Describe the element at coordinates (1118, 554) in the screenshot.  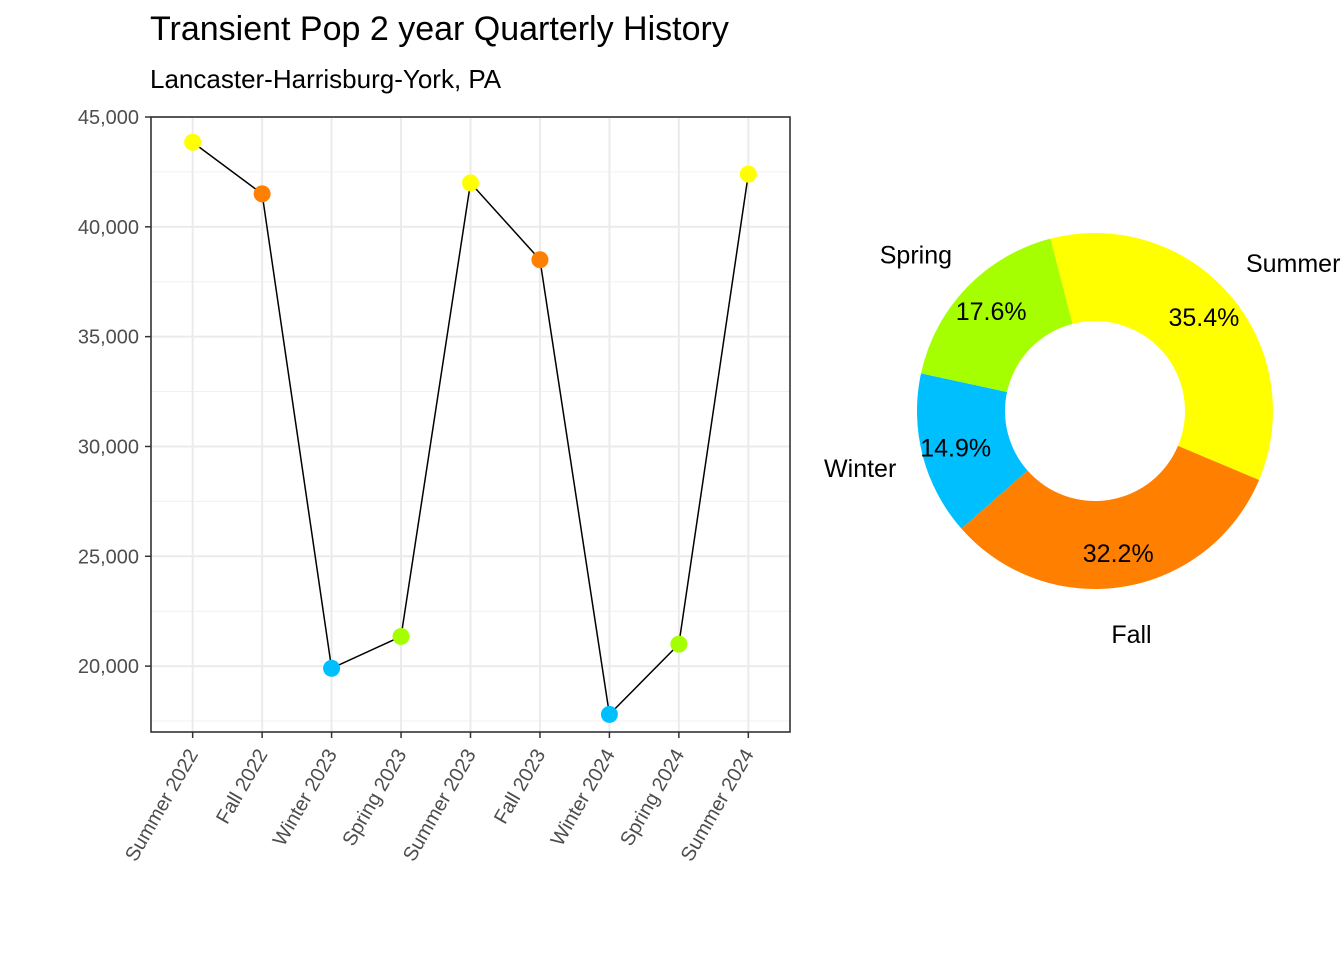
I see `slice-percent-label: 32.2%` at that location.